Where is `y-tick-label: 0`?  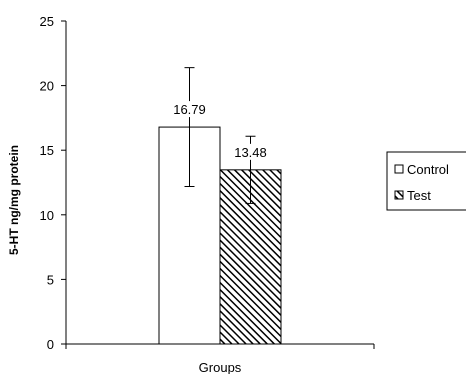 y-tick-label: 0 is located at coordinates (50, 344).